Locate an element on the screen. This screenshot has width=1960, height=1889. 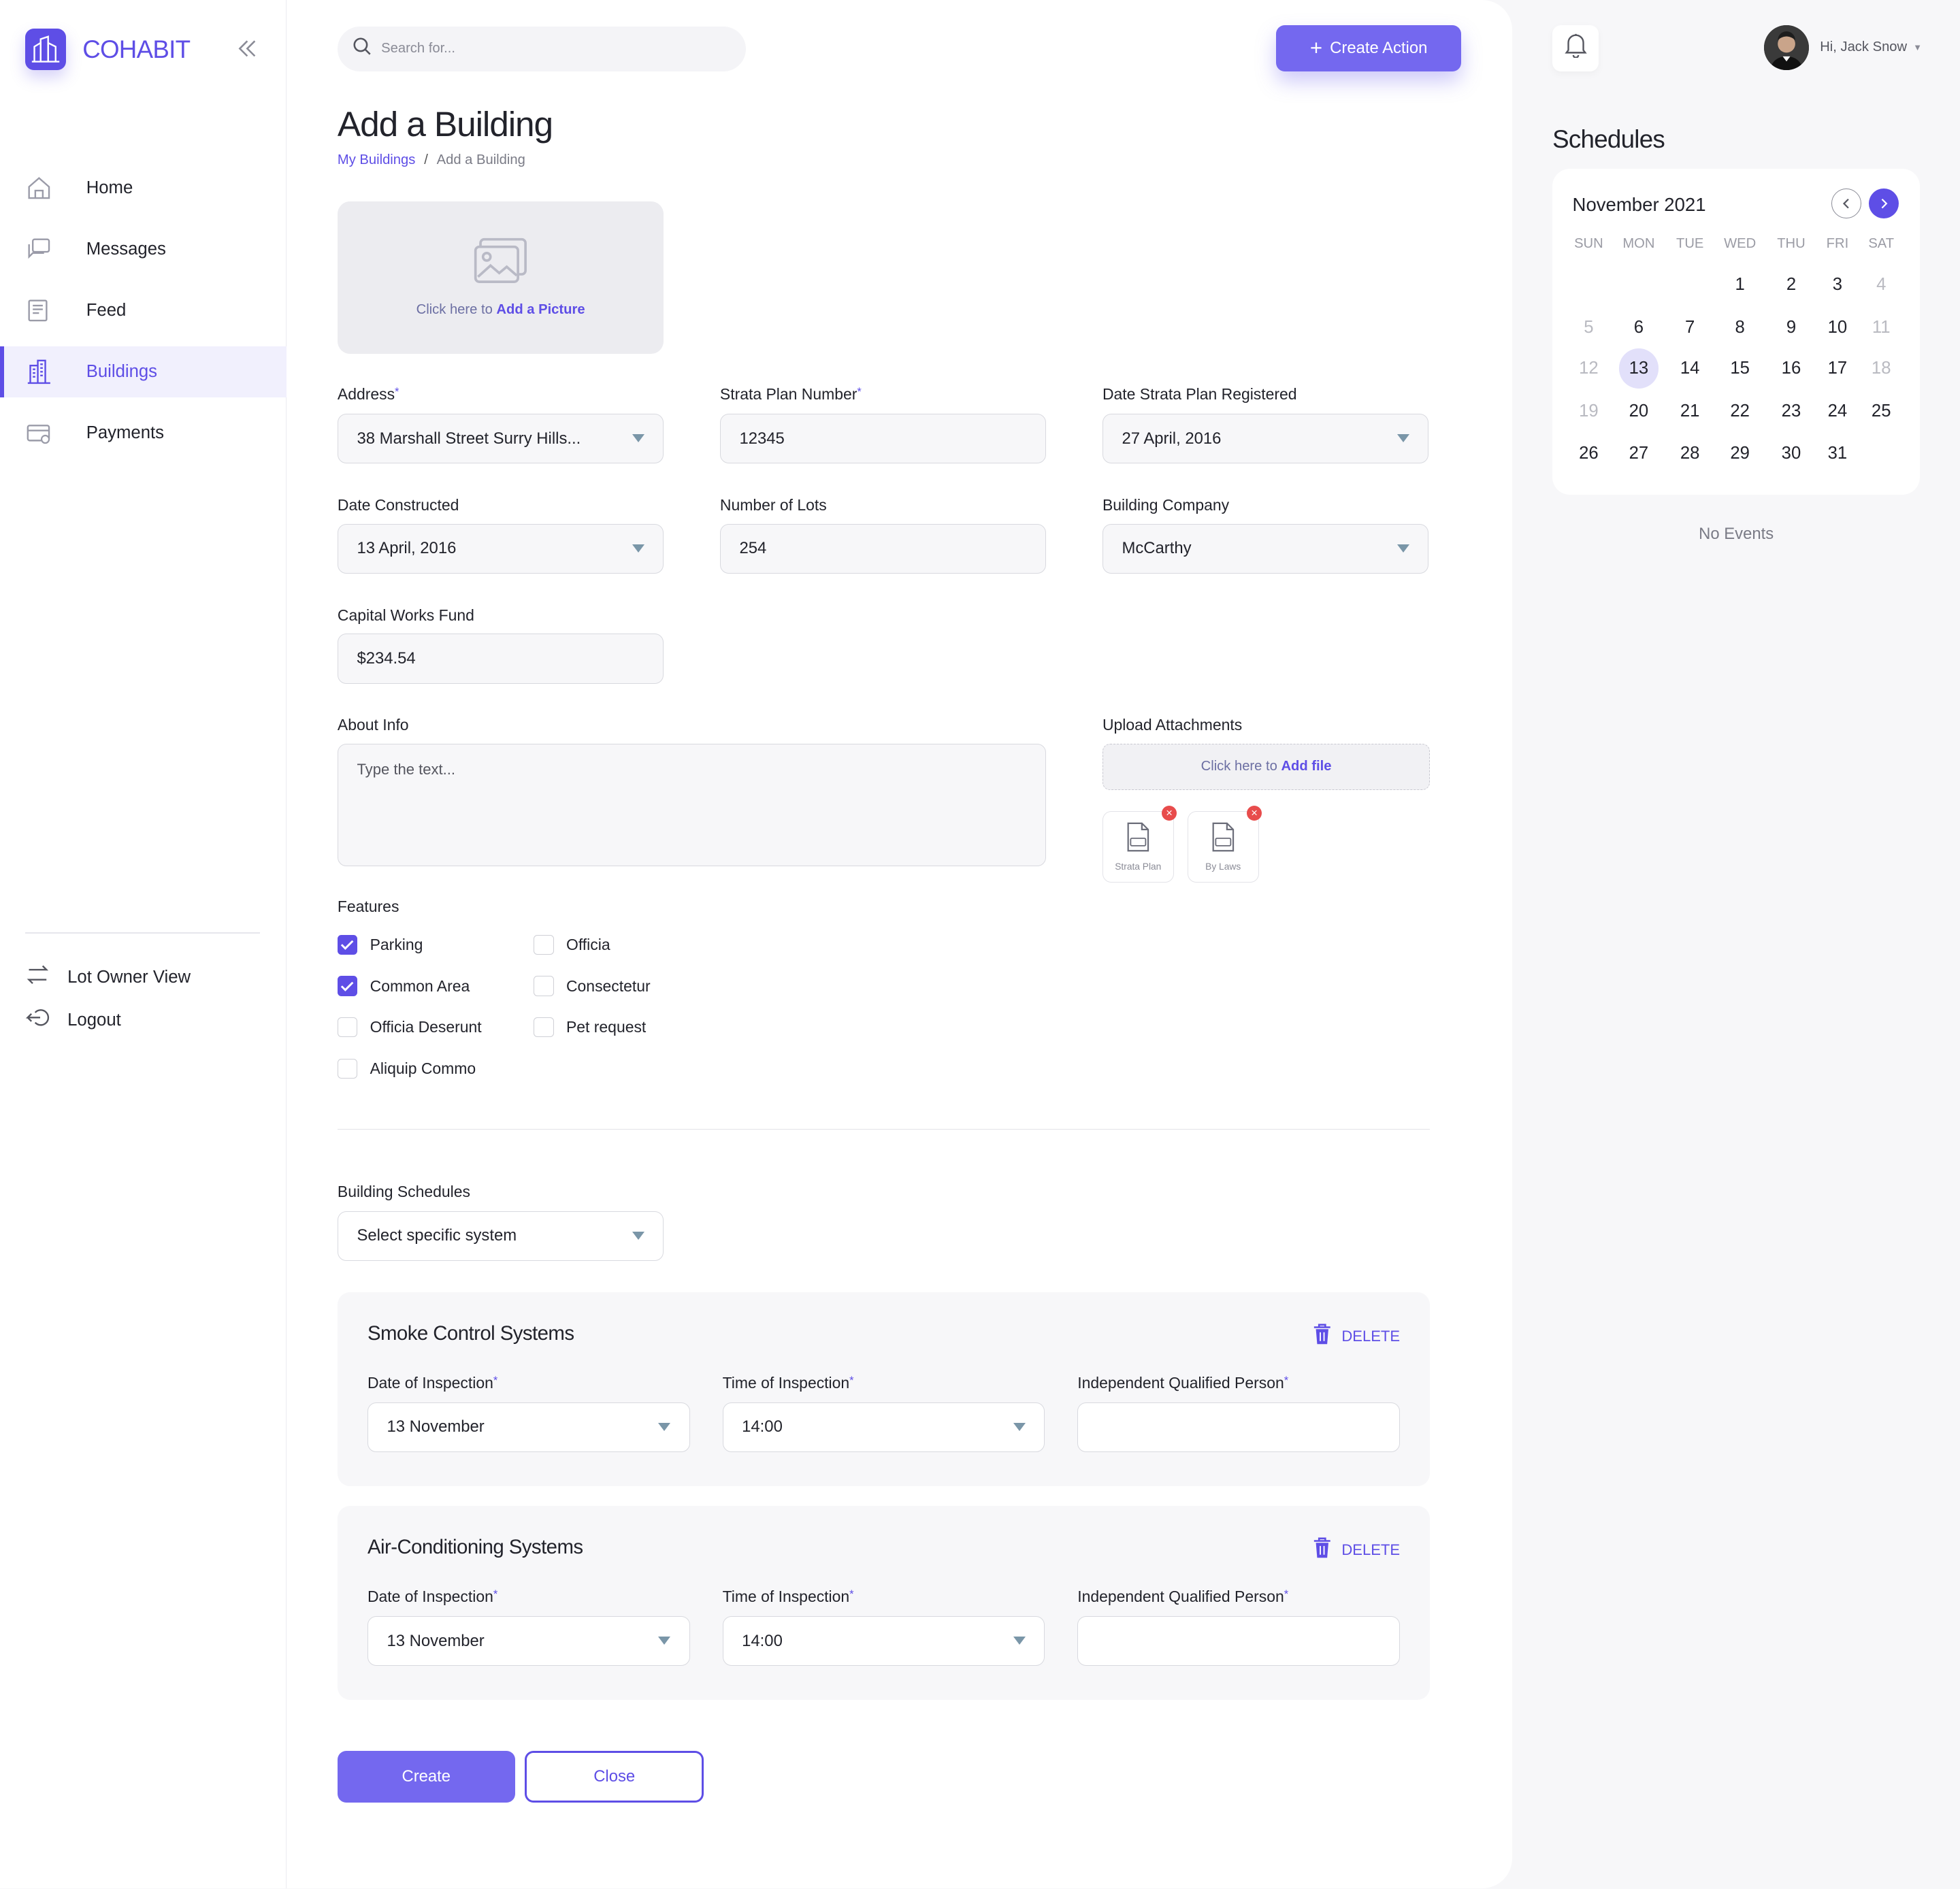
feature-label: Consectetur is located at coordinates (609, 986).